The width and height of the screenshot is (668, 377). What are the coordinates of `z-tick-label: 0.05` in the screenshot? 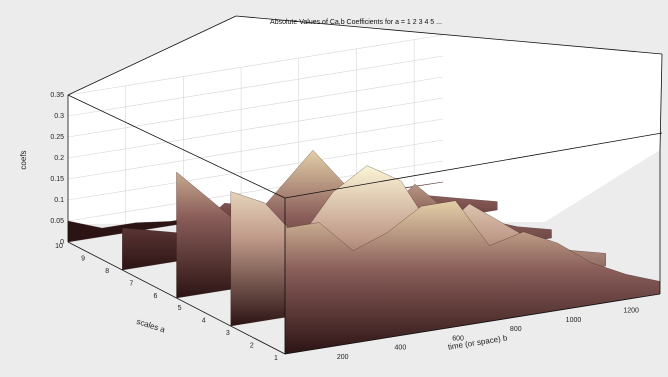 It's located at (57, 221).